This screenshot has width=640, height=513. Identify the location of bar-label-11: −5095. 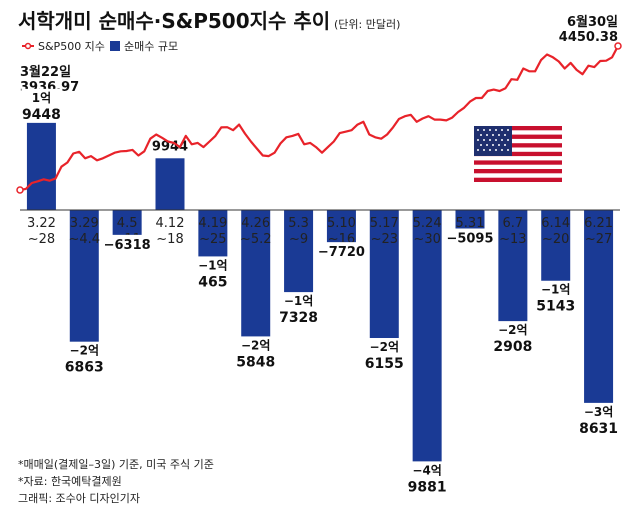
(469, 238).